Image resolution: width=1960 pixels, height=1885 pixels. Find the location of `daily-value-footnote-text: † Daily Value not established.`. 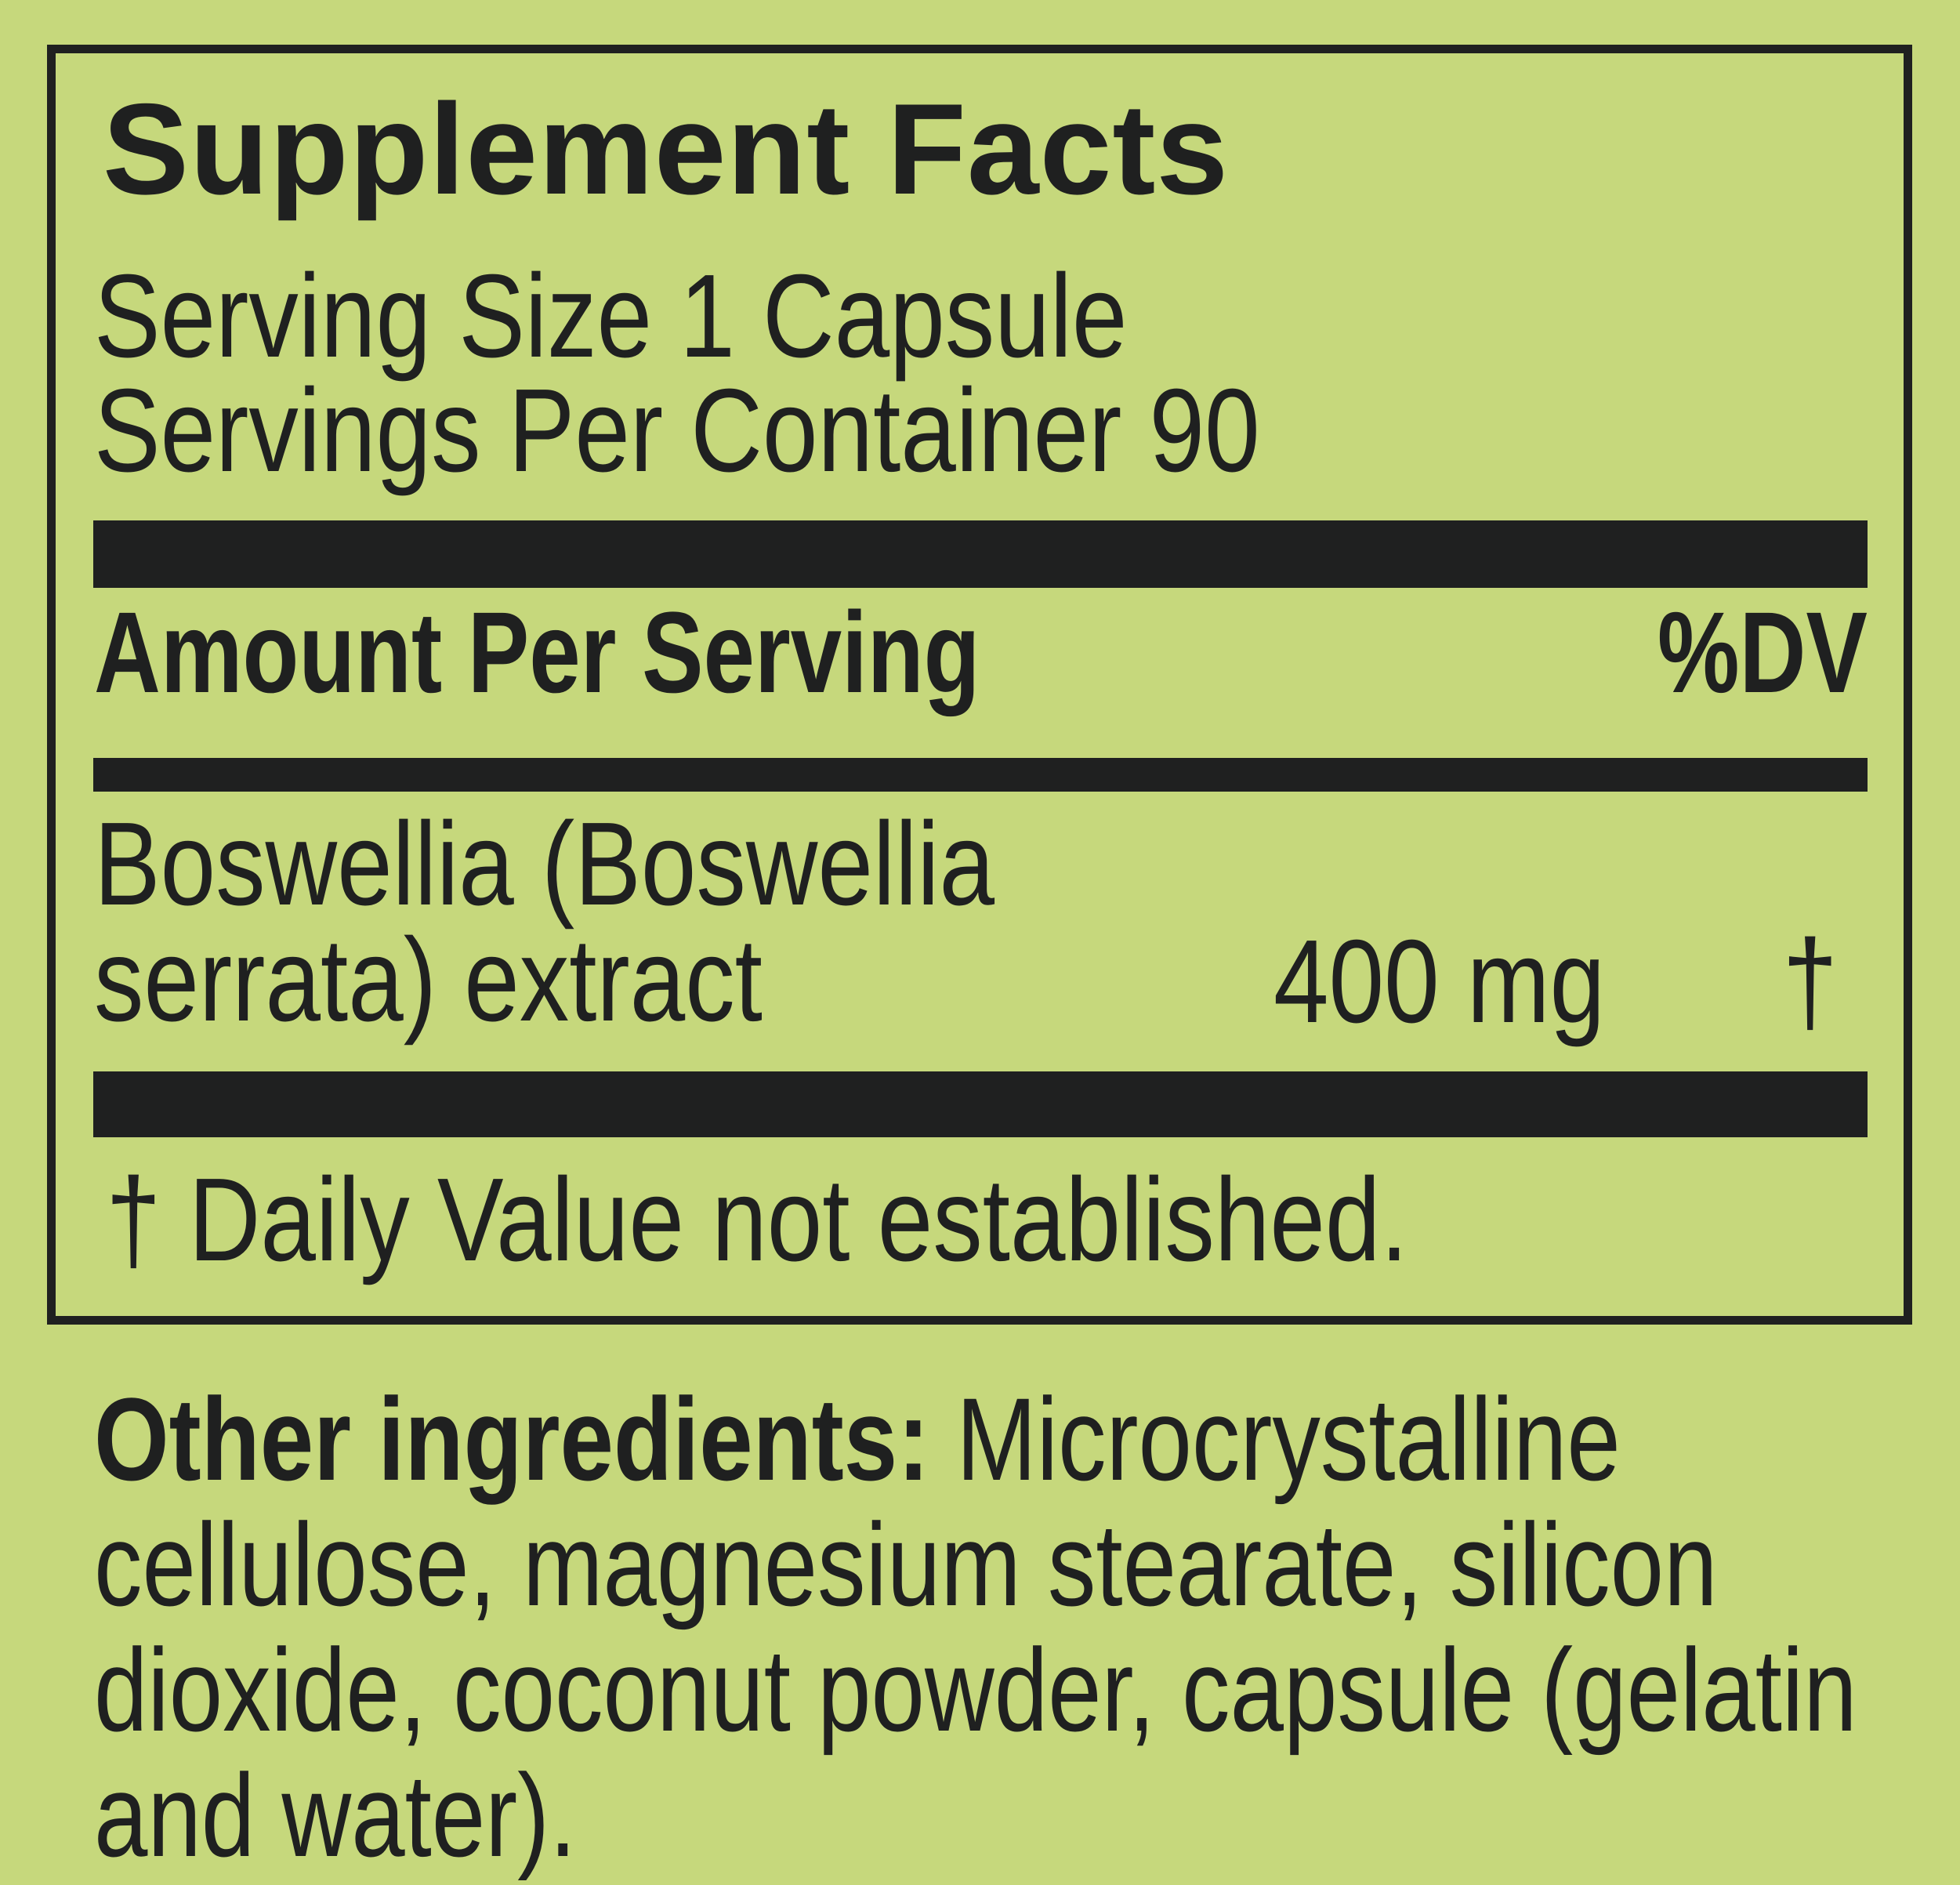

daily-value-footnote-text: † Daily Value not established. is located at coordinates (757, 1219).